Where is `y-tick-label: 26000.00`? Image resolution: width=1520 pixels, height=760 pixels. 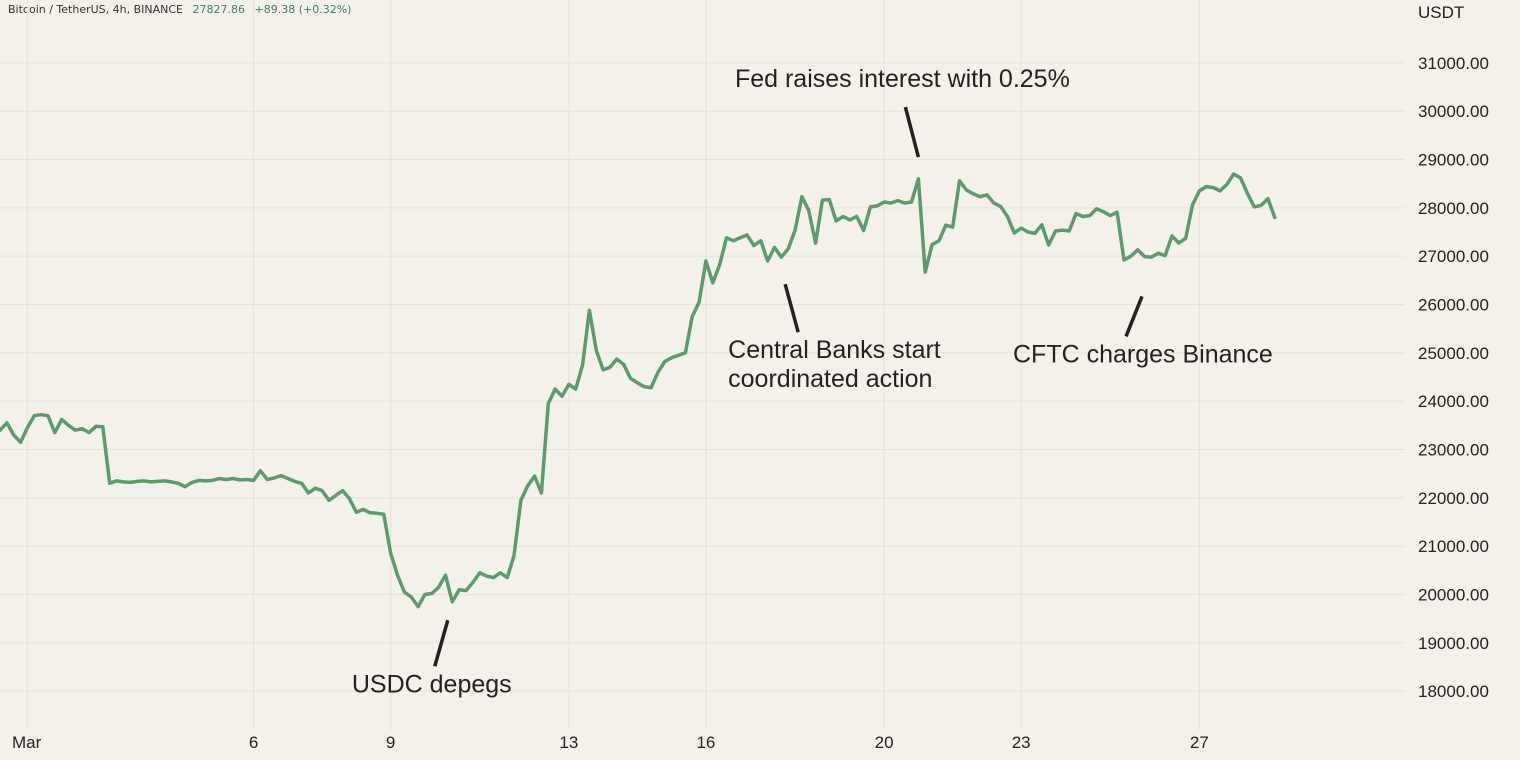 y-tick-label: 26000.00 is located at coordinates (1453, 305).